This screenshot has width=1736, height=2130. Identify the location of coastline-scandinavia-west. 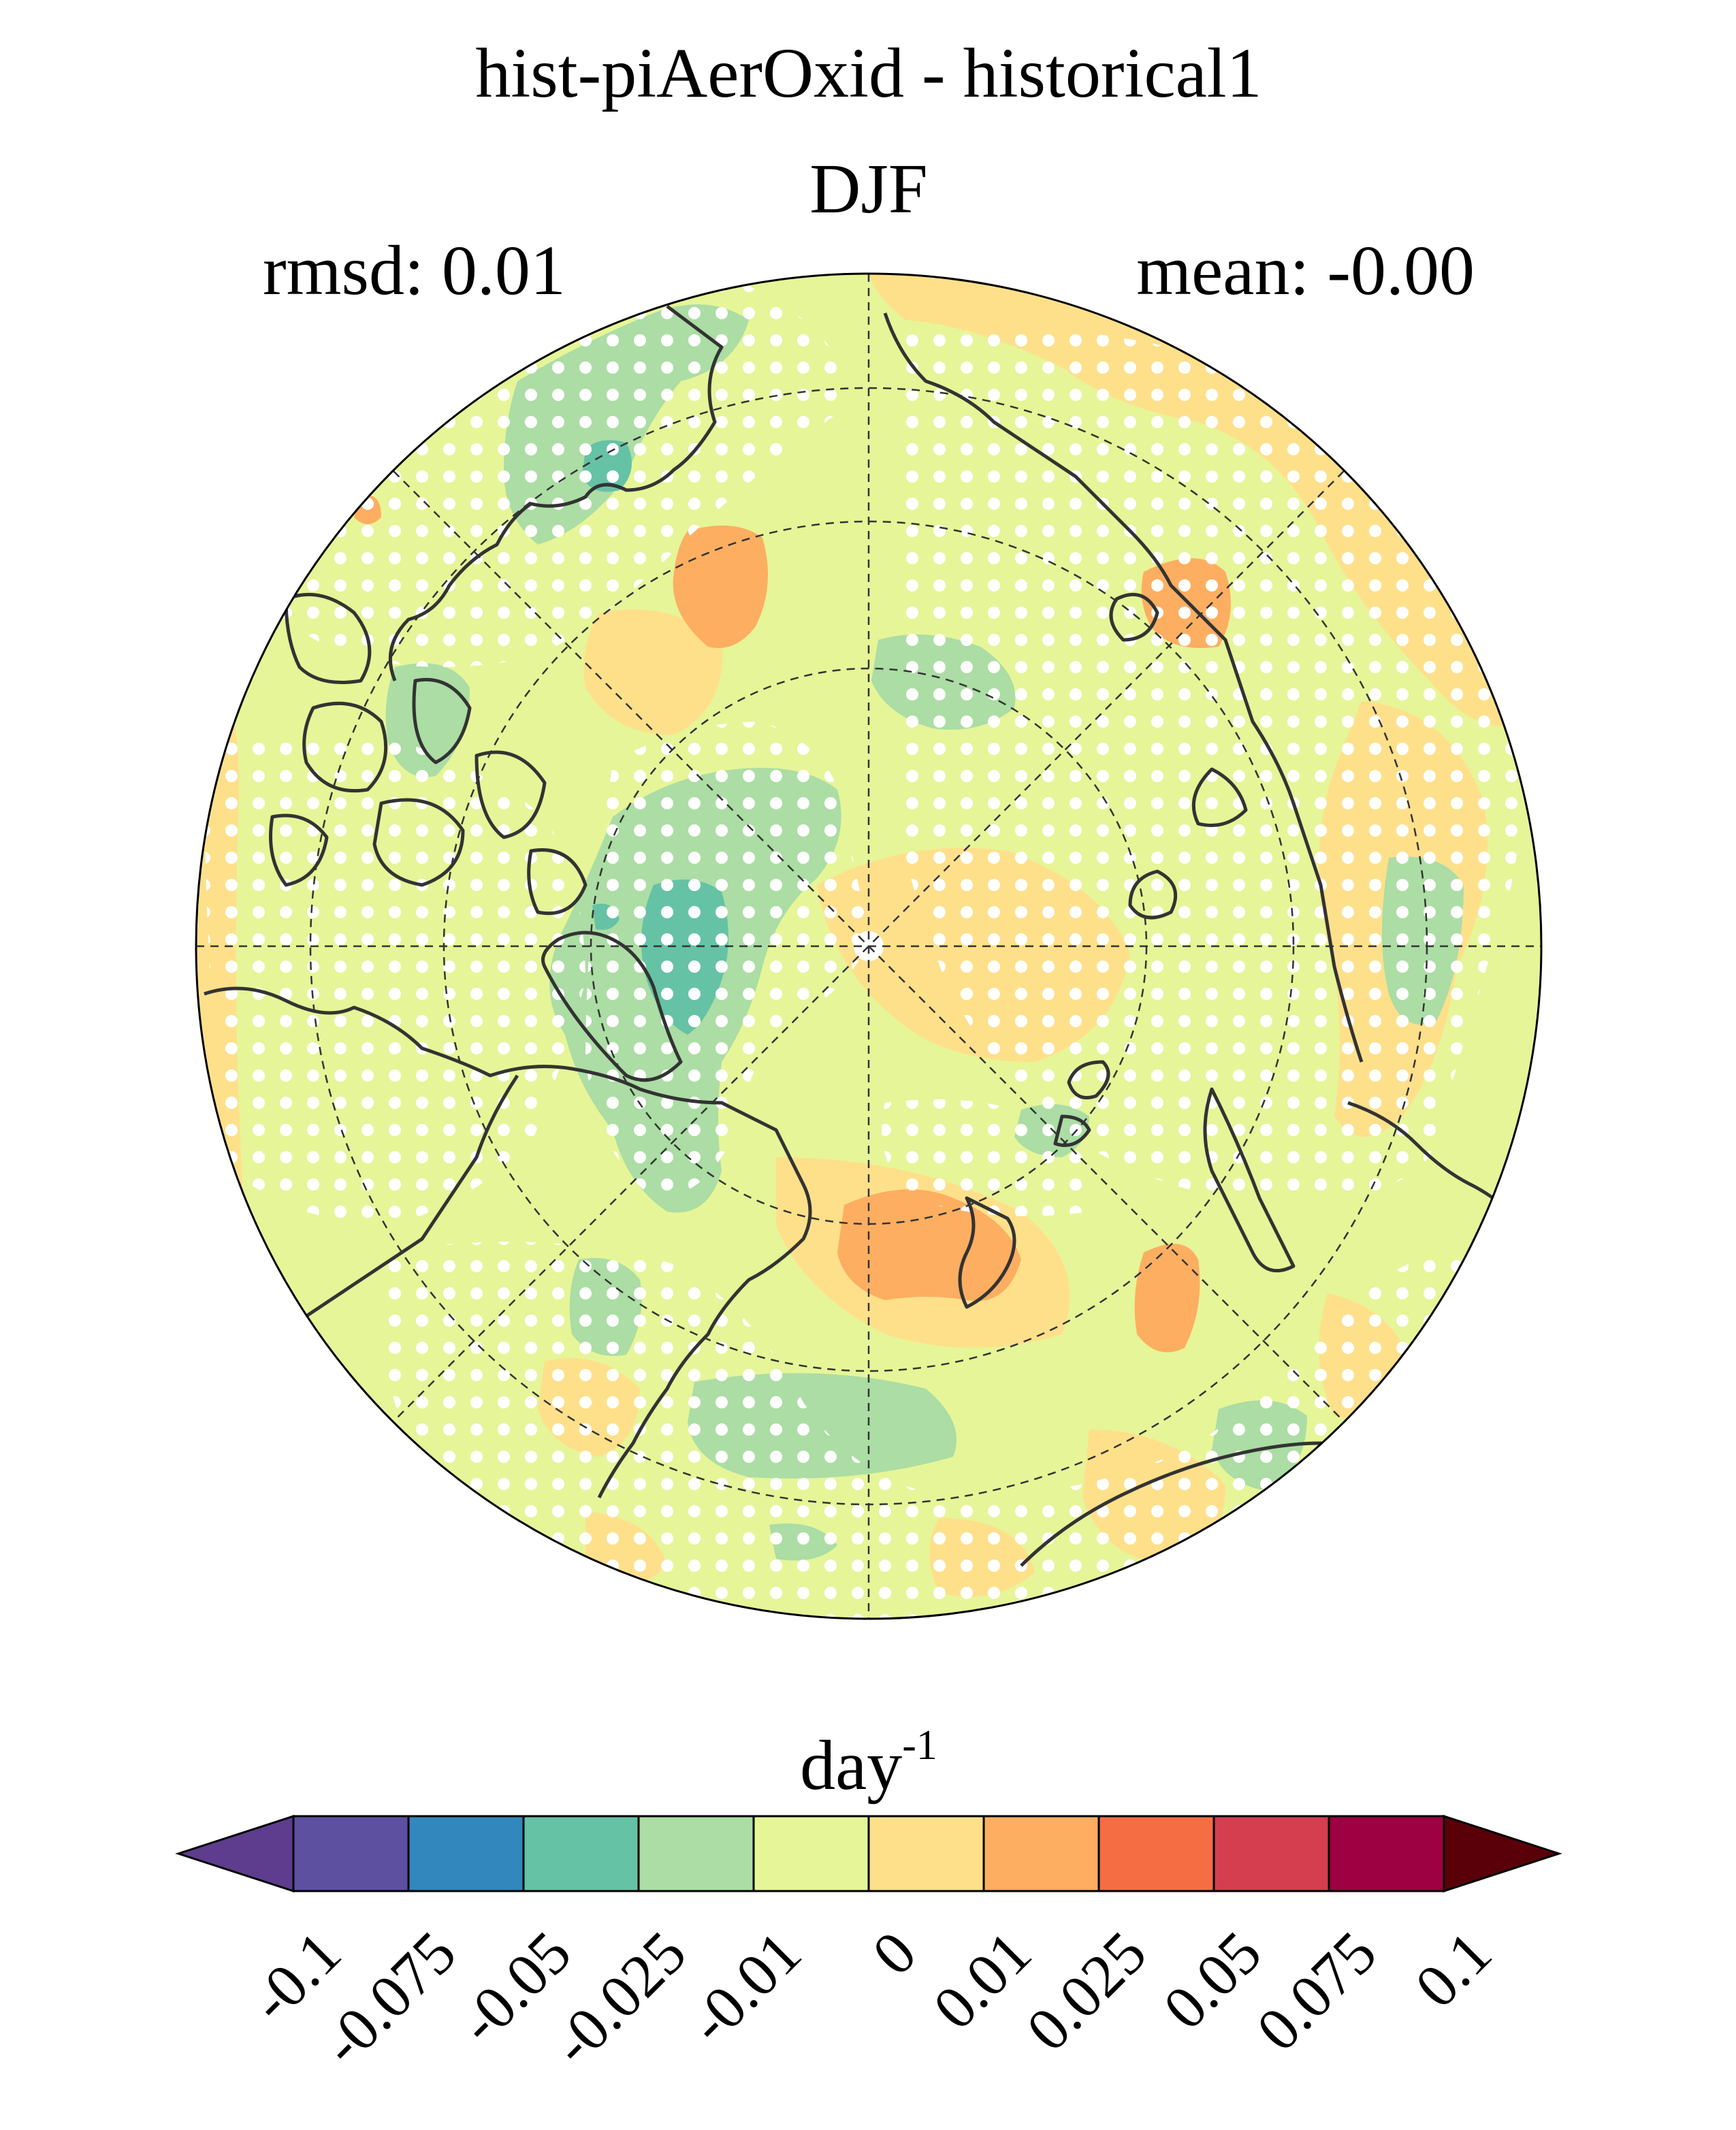
(556, 493).